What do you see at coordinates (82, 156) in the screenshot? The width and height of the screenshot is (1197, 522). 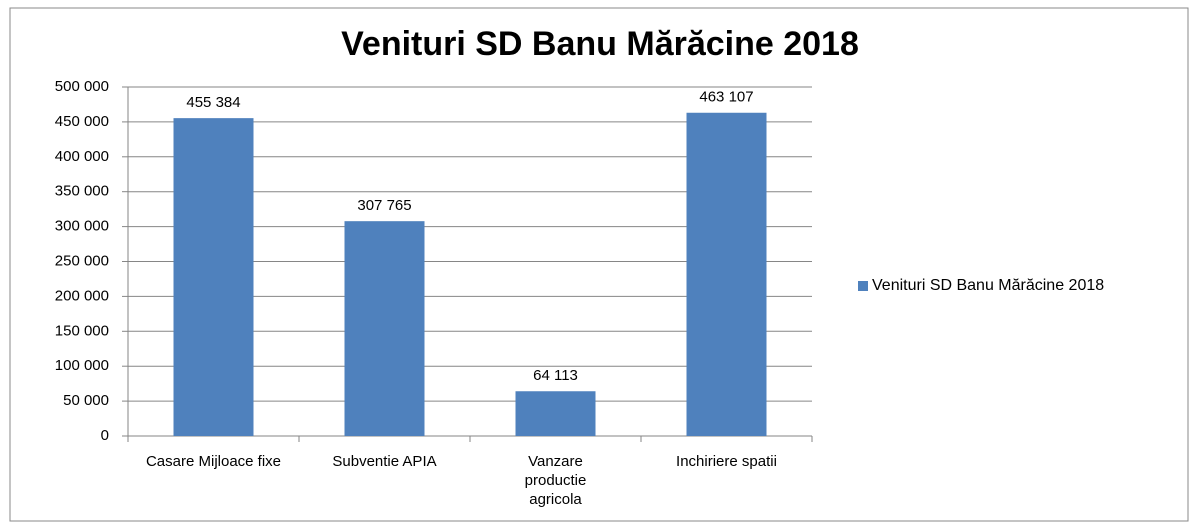 I see `y-tick-label: 400 000` at bounding box center [82, 156].